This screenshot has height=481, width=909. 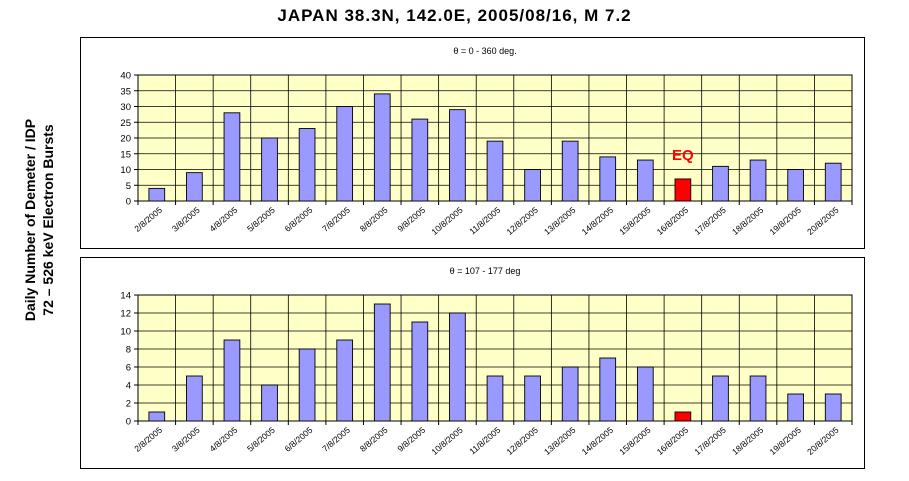 I want to click on y-tick-label: 4, so click(x=128, y=386).